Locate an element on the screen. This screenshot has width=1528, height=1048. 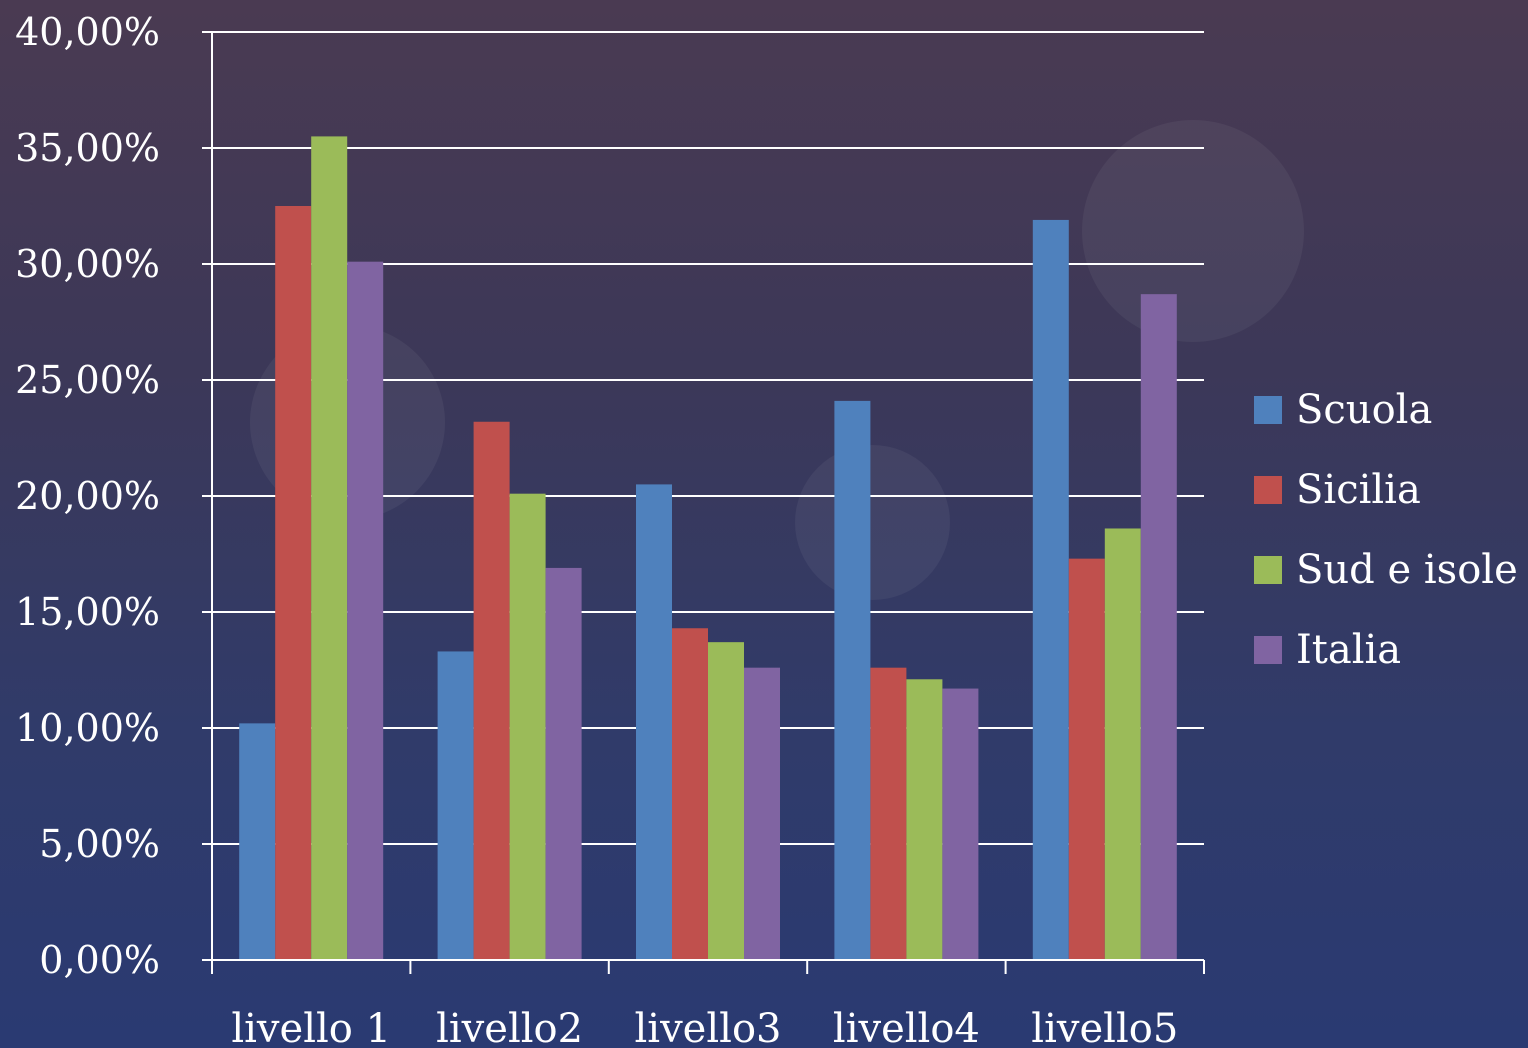
legend-label: Scuola is located at coordinates (1364, 410).